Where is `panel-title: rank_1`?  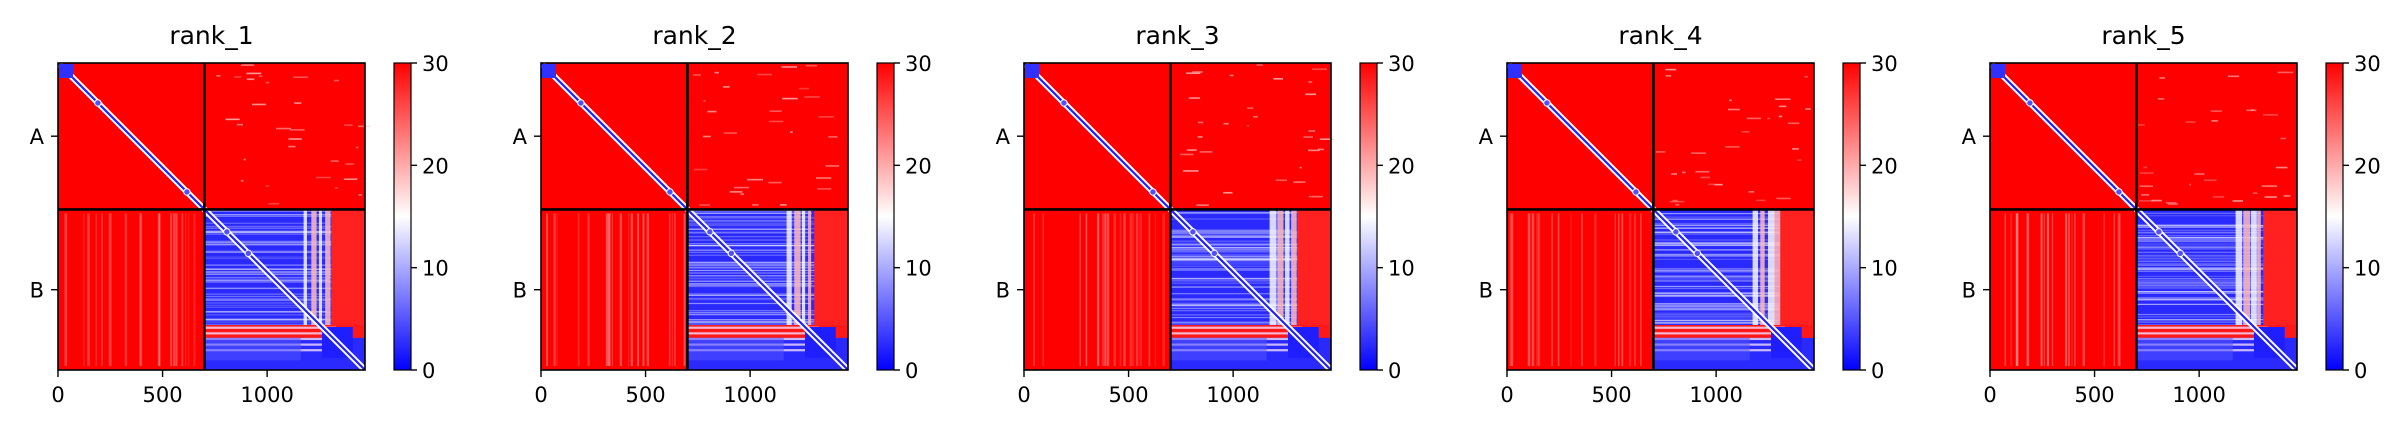
panel-title: rank_1 is located at coordinates (211, 35).